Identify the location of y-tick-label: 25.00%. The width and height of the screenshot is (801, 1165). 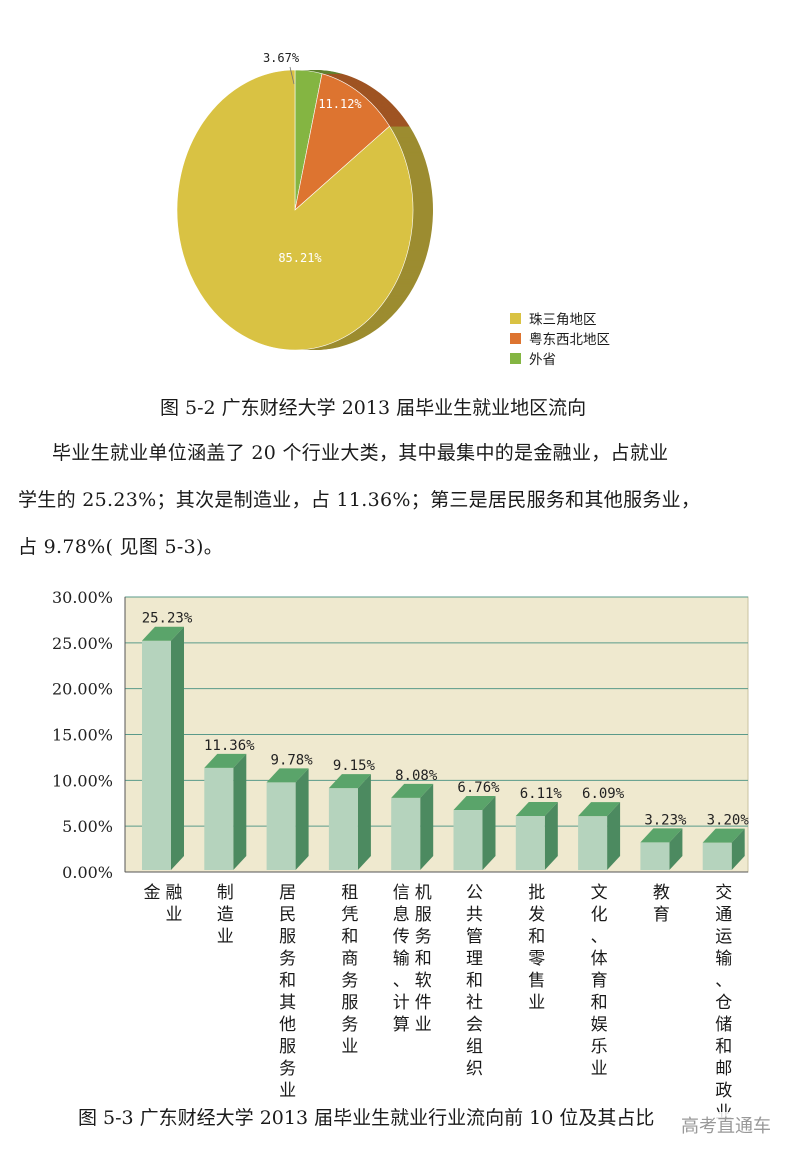
(82, 643).